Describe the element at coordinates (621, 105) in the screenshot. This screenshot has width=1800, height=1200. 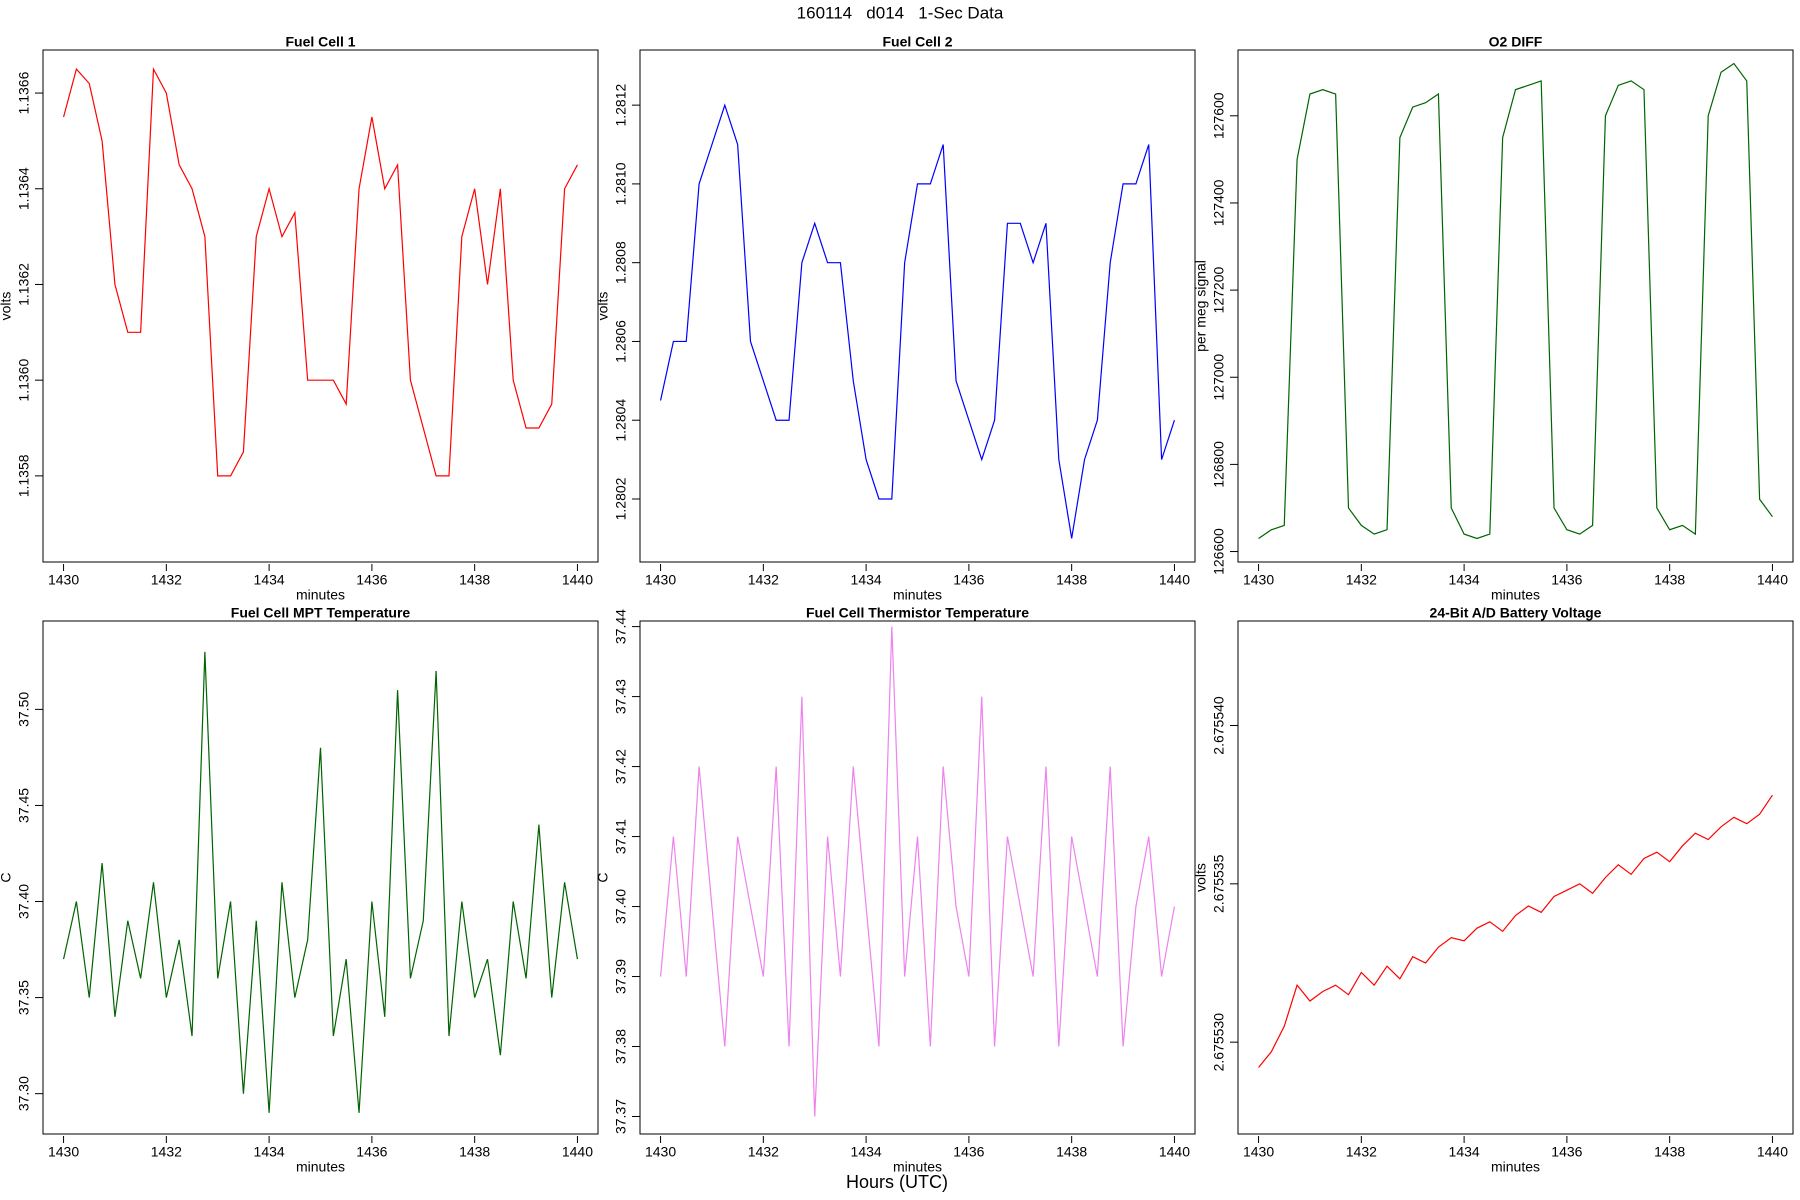
I see `y-tick-label: 1.2812` at that location.